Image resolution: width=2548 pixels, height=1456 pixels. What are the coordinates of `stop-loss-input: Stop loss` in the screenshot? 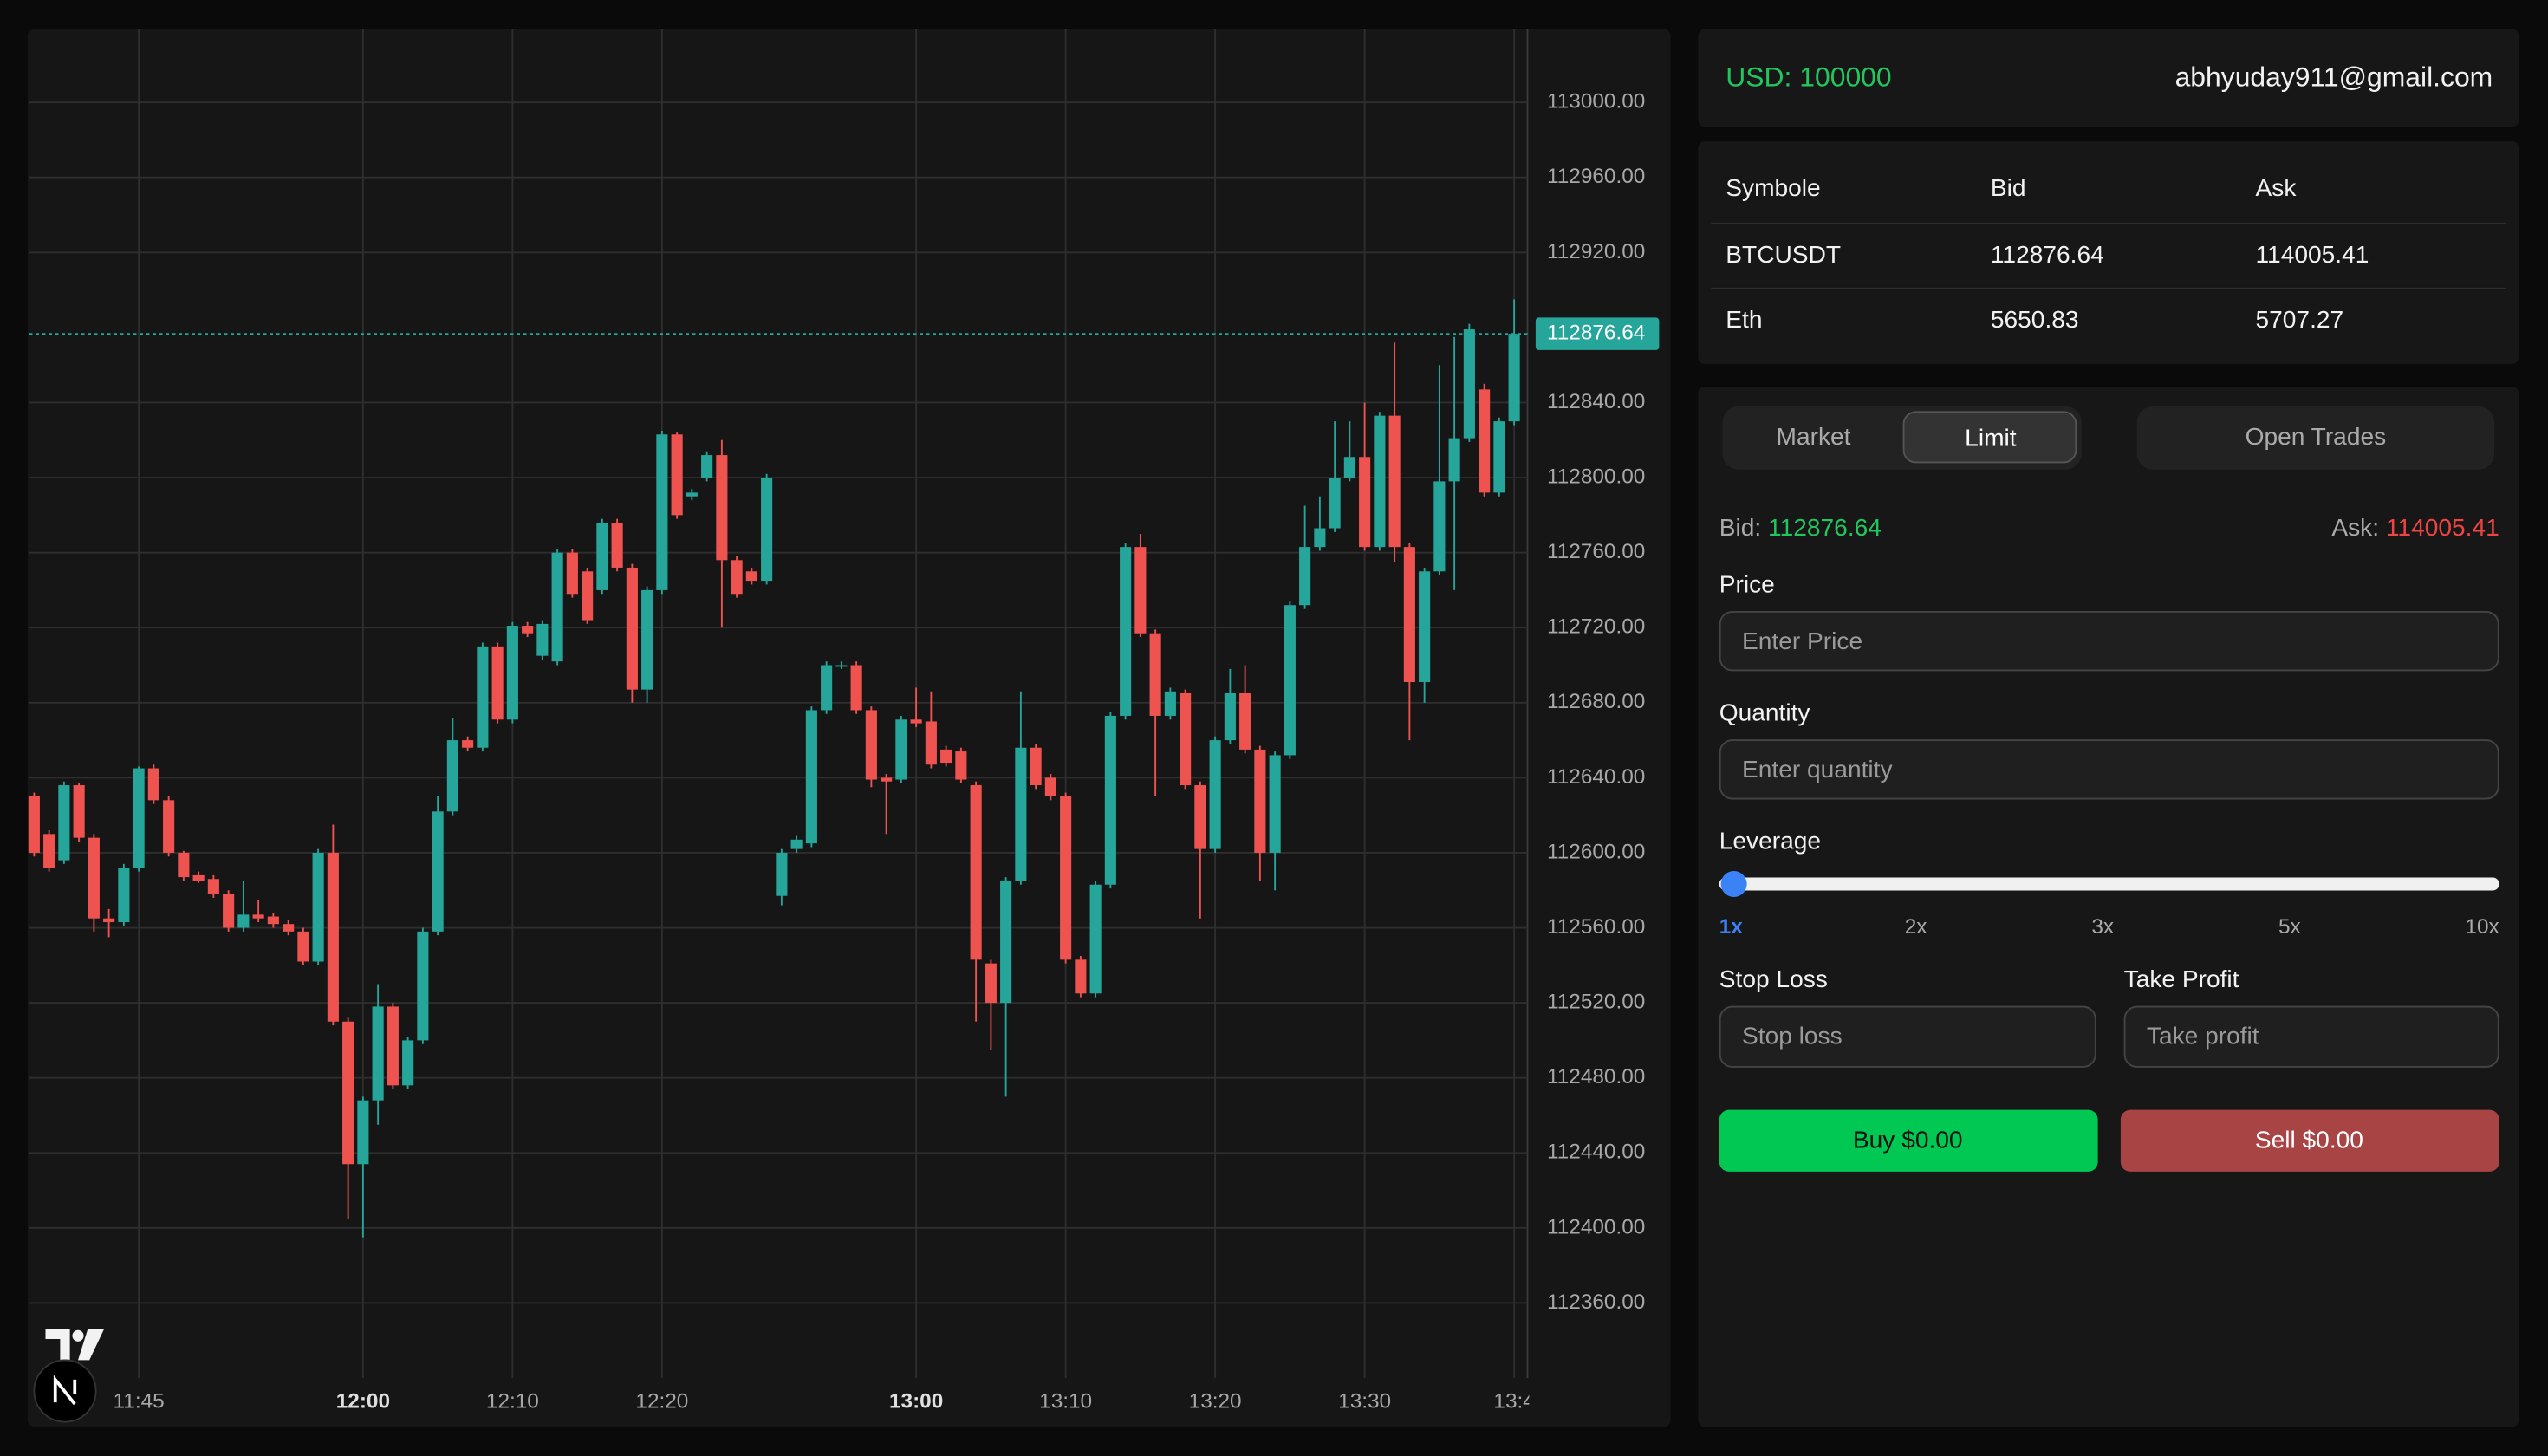 It's located at (1907, 1036).